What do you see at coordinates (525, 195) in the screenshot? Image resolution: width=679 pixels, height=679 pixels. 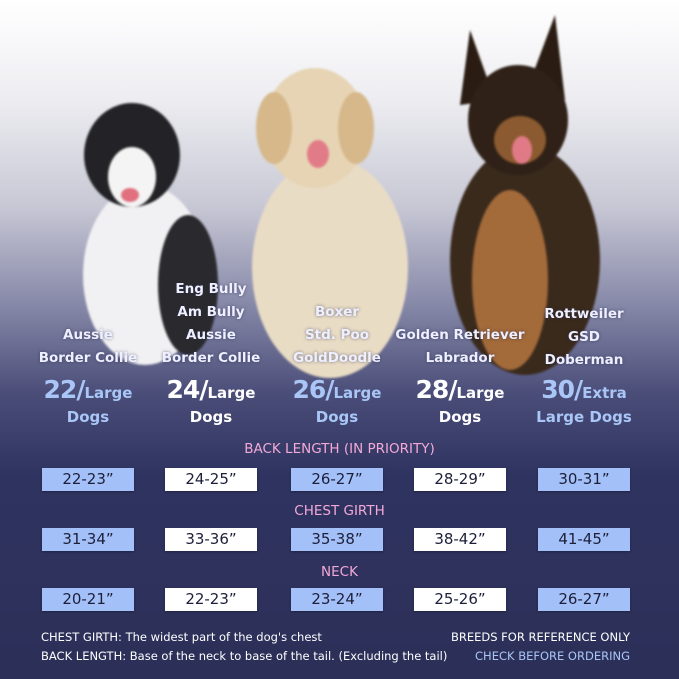 I see `german-shepherd-photo` at bounding box center [525, 195].